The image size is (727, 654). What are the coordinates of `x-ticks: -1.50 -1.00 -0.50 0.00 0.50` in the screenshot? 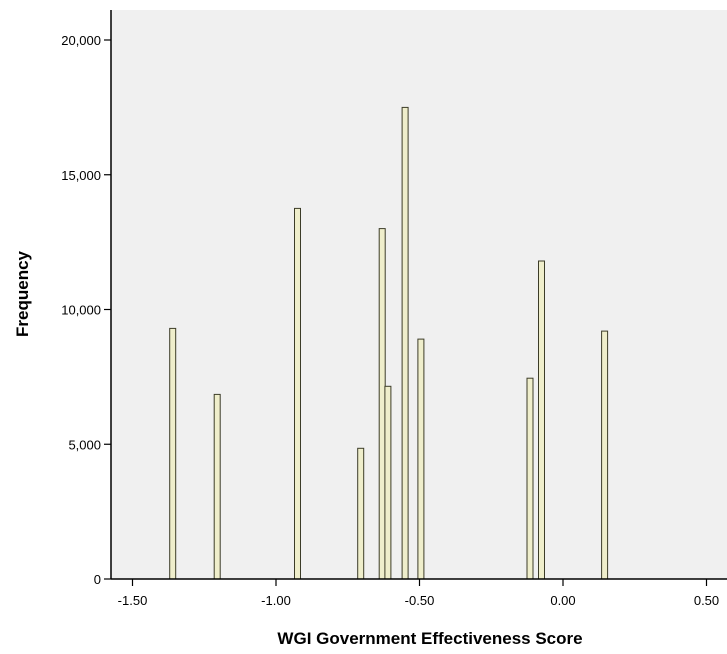 It's located at (418, 593).